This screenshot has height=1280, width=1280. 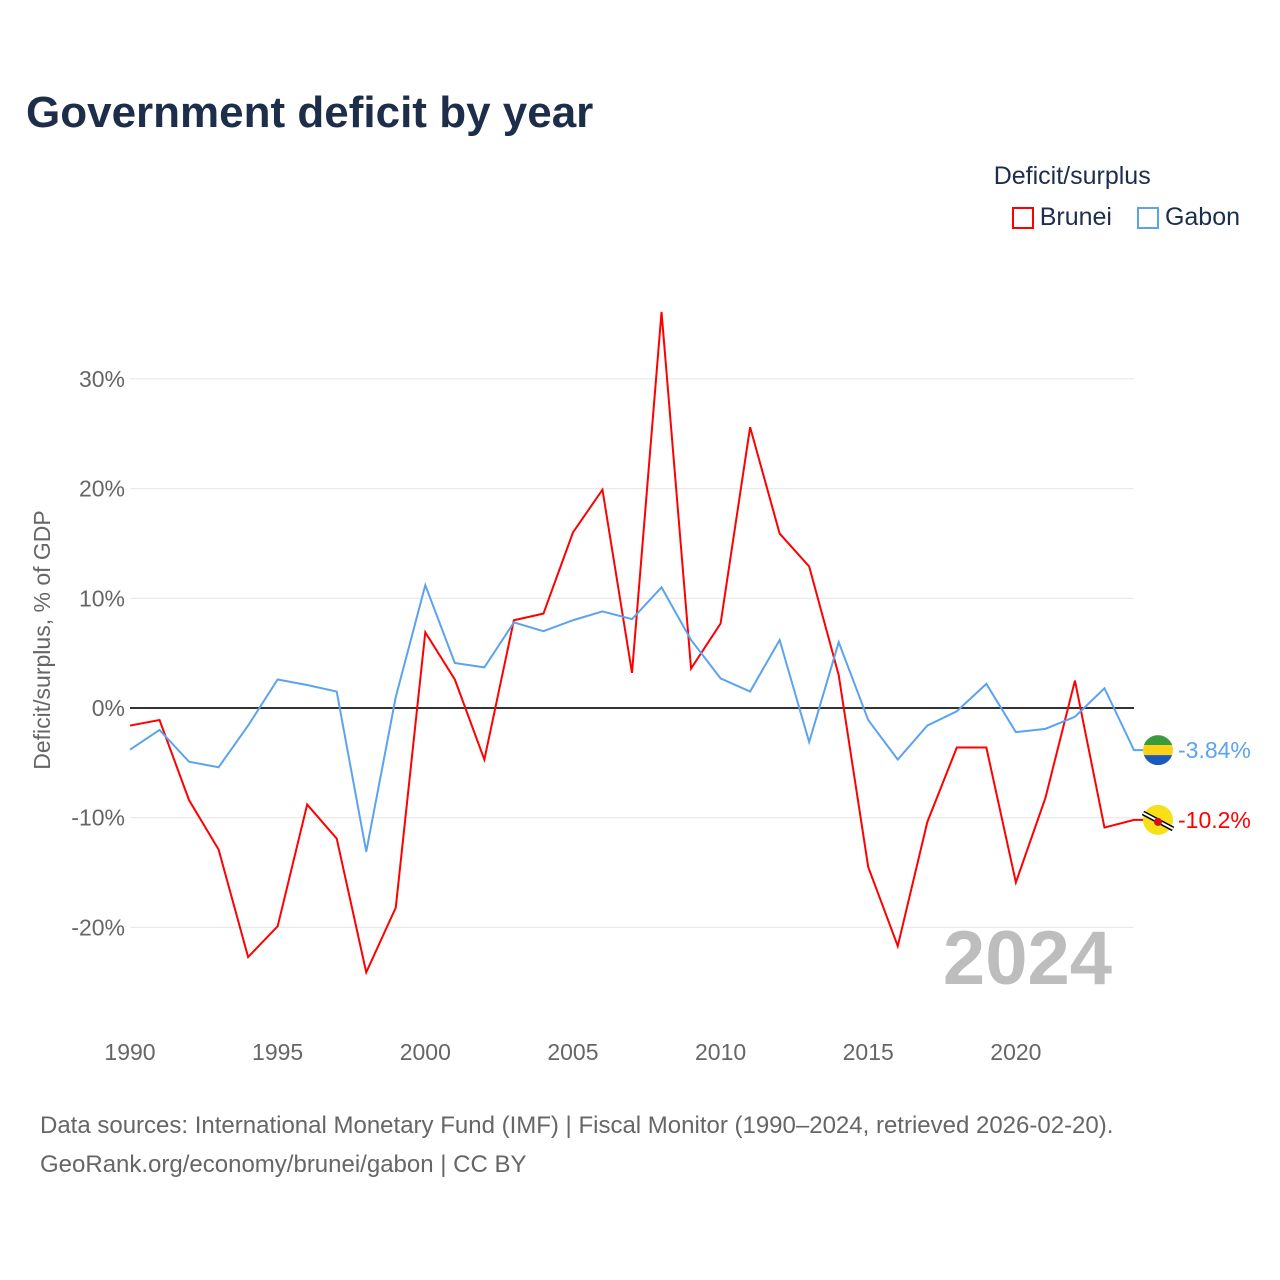 I want to click on x-tick-label: 1995, so click(x=277, y=1052).